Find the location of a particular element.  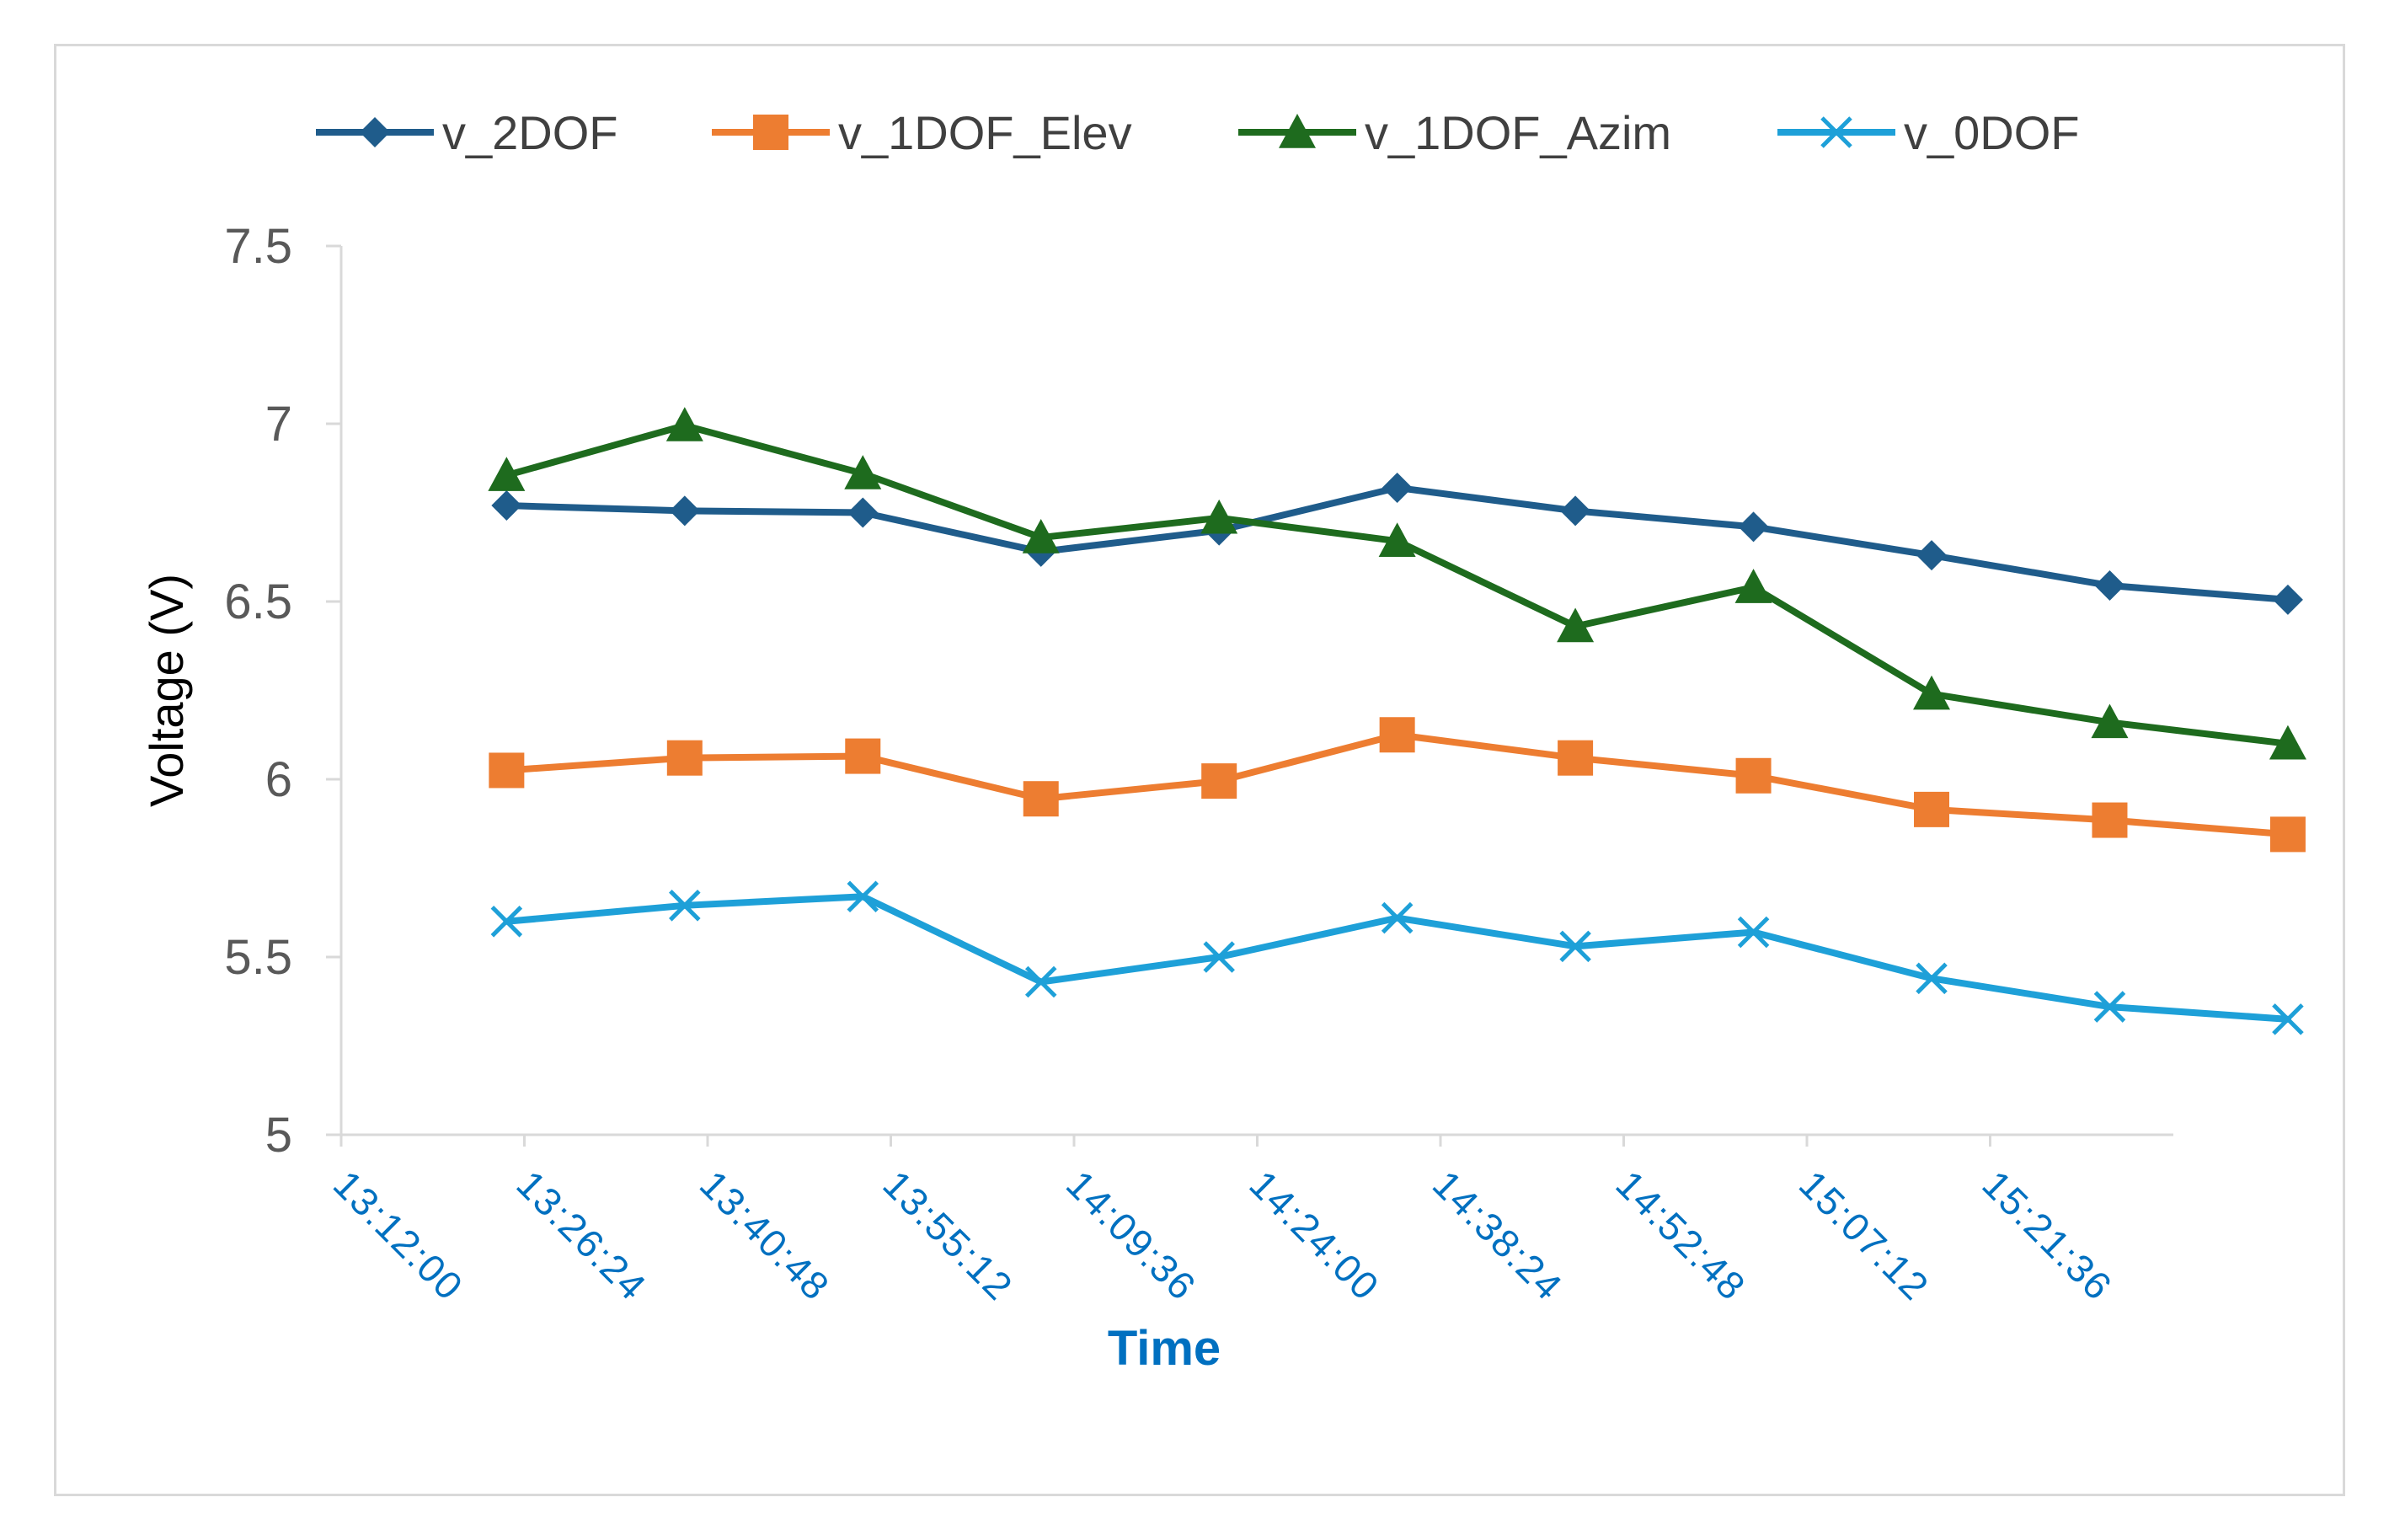

y-axis-ticks: 5 5.5 6 6.5 7 7.5 is located at coordinates (282, 691).